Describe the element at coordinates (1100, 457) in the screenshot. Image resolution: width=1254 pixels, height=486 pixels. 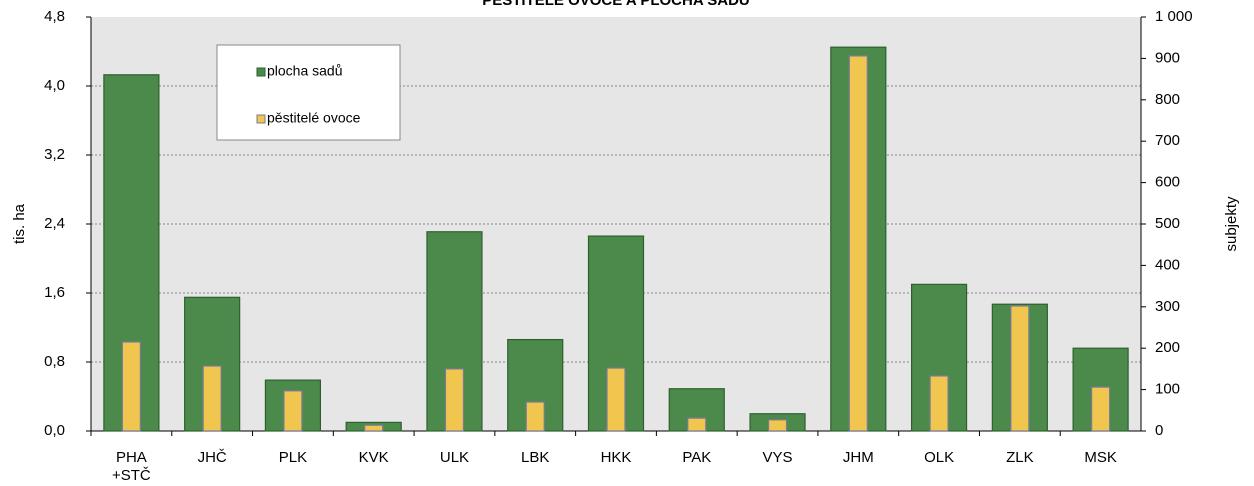
I see `x-tick-label: MSK` at that location.